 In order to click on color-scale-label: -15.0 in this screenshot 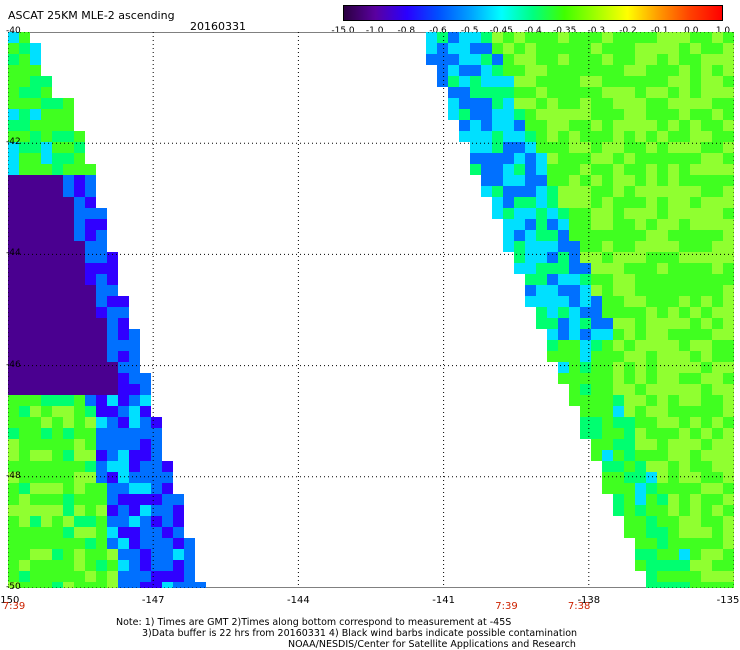, I will do `click(343, 31)`.